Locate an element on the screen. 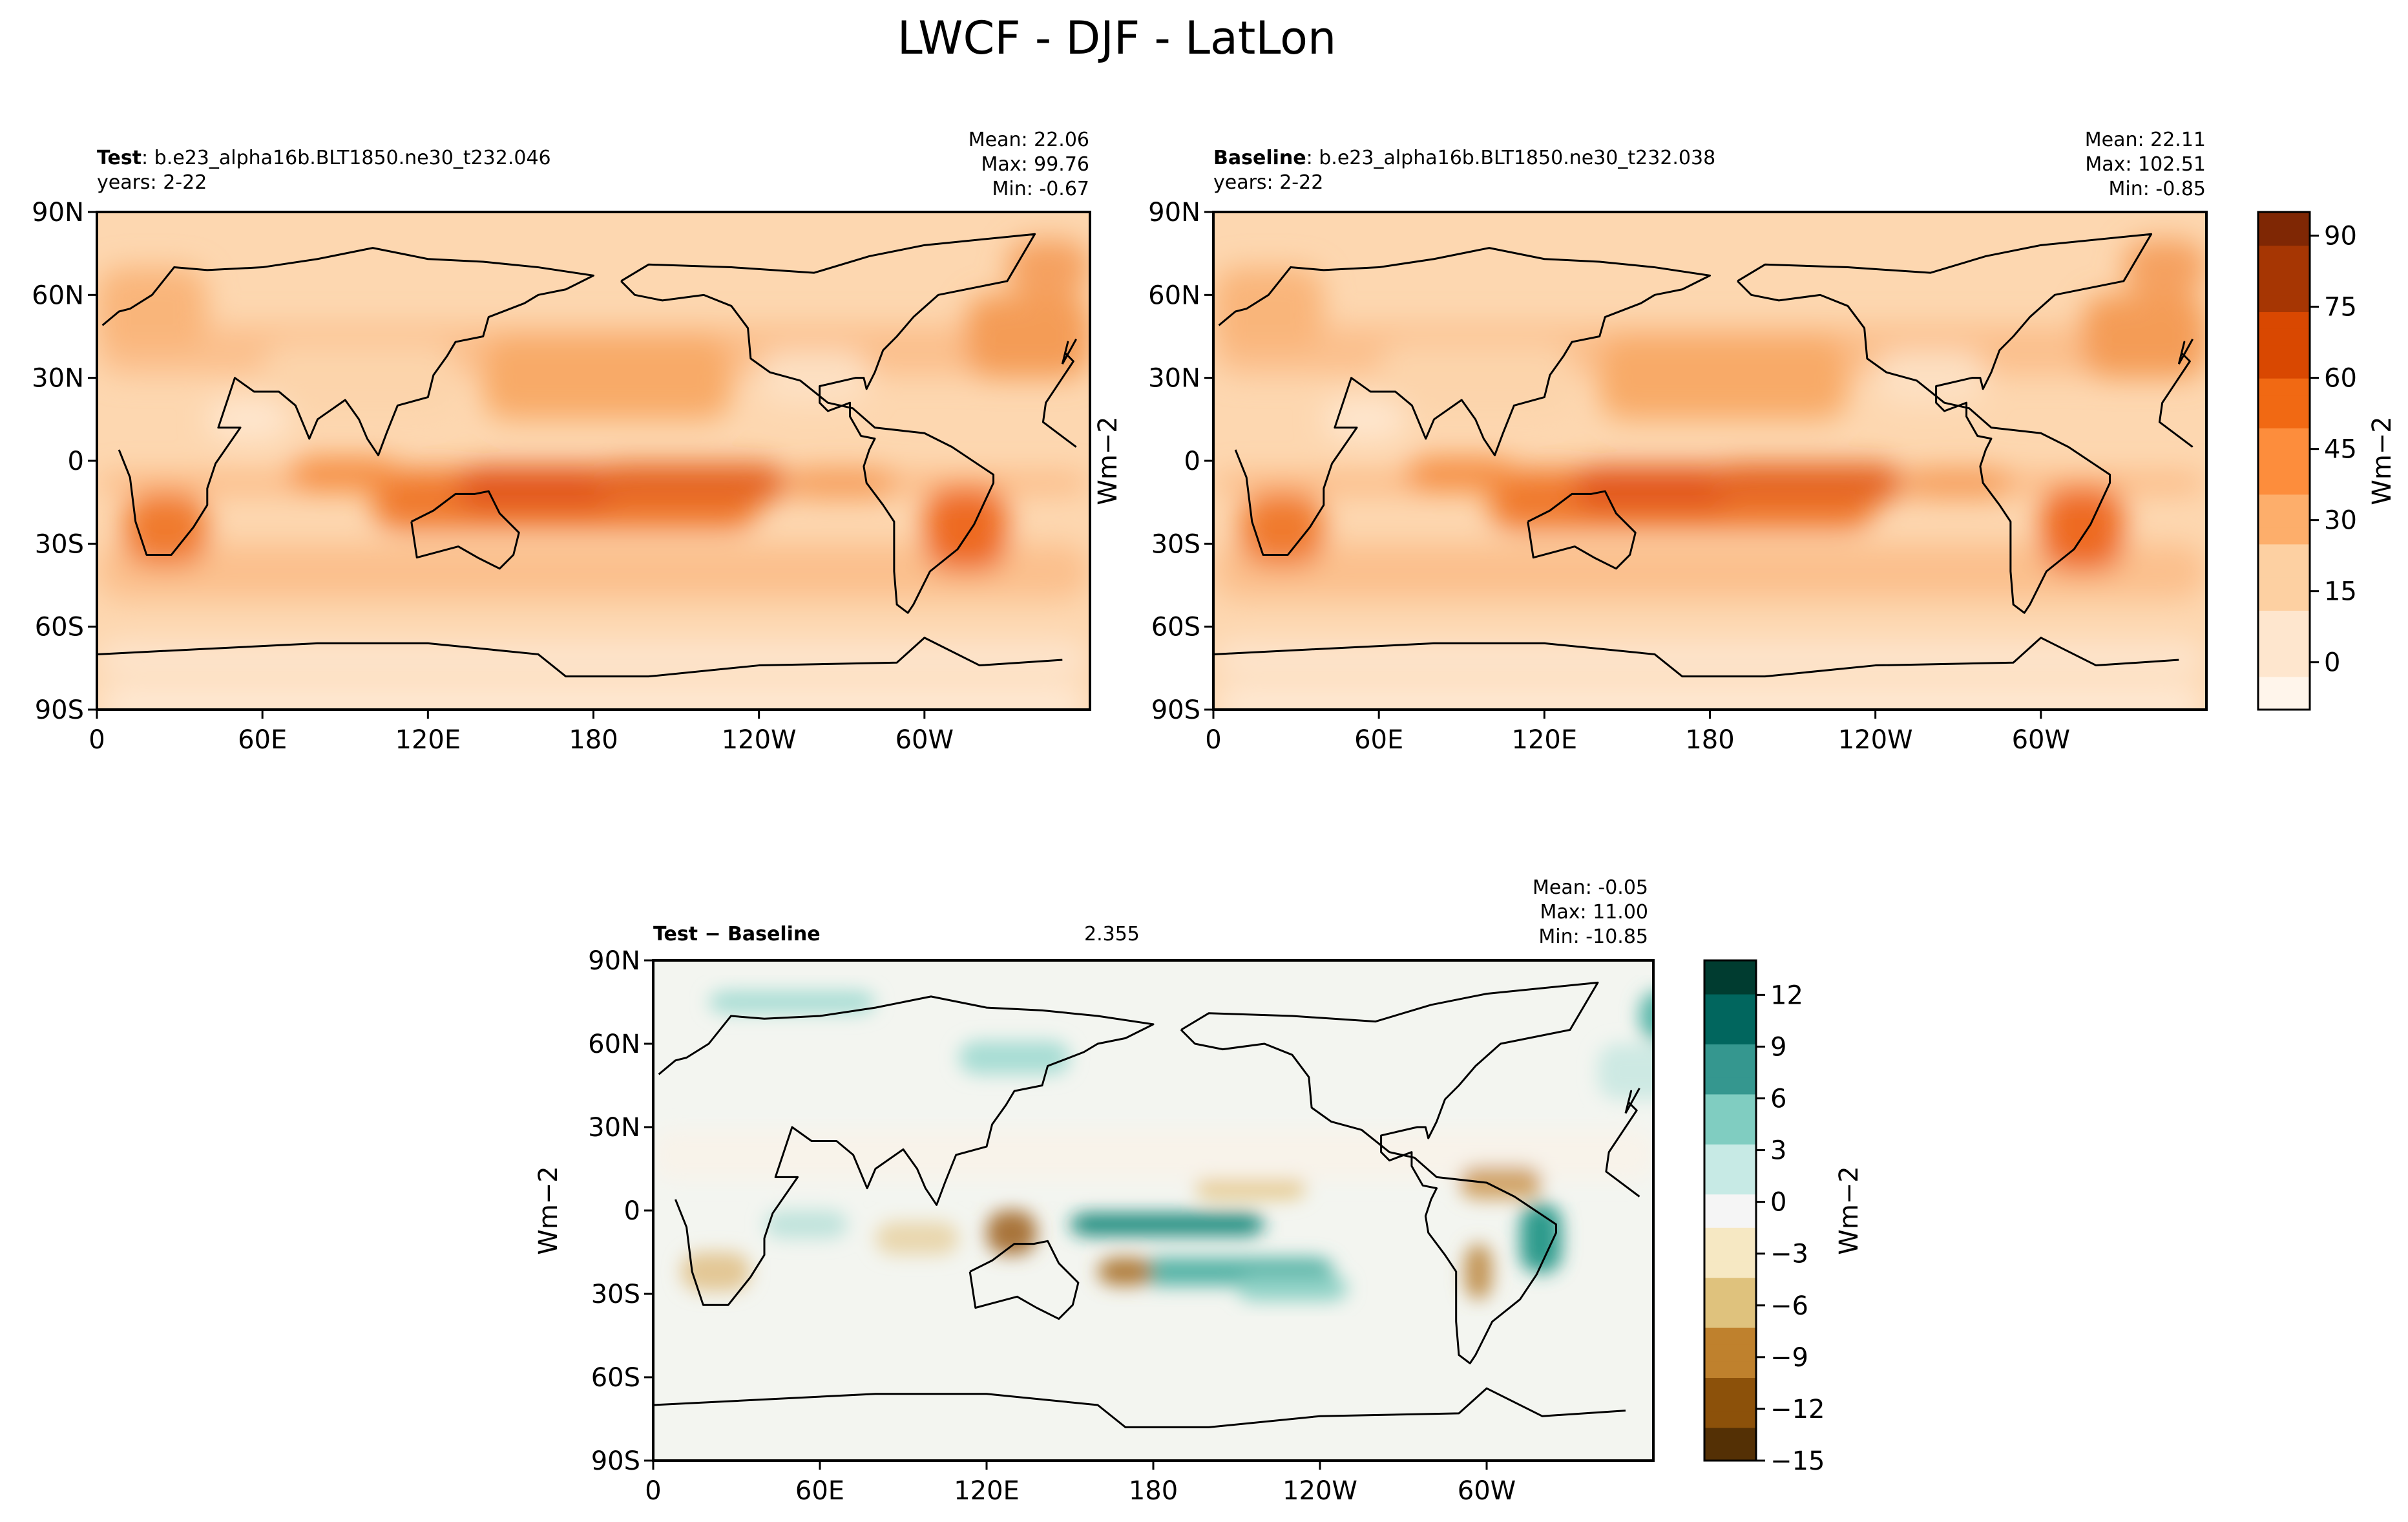  absolute-colorbar-tick-label: 0 is located at coordinates (2332, 663).